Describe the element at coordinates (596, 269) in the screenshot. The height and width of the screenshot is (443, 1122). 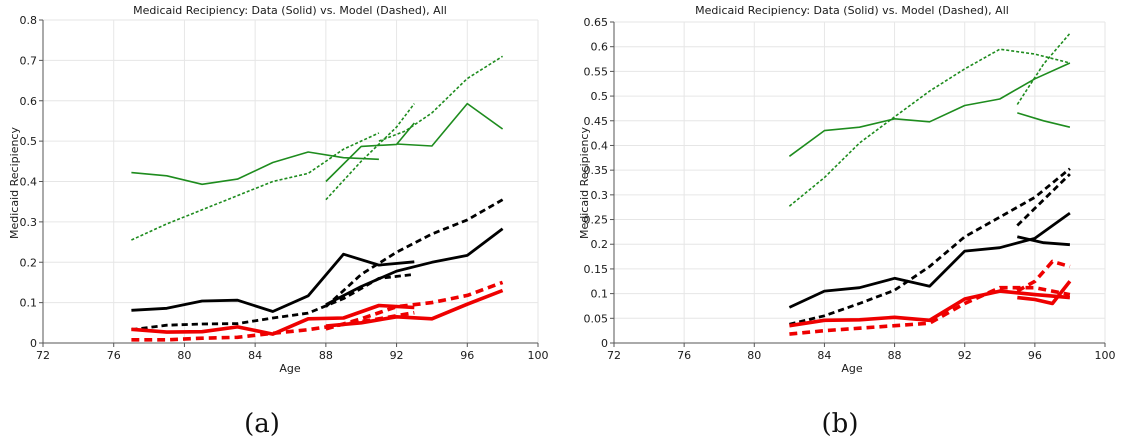
I see `y-tick-label: 0.15` at that location.